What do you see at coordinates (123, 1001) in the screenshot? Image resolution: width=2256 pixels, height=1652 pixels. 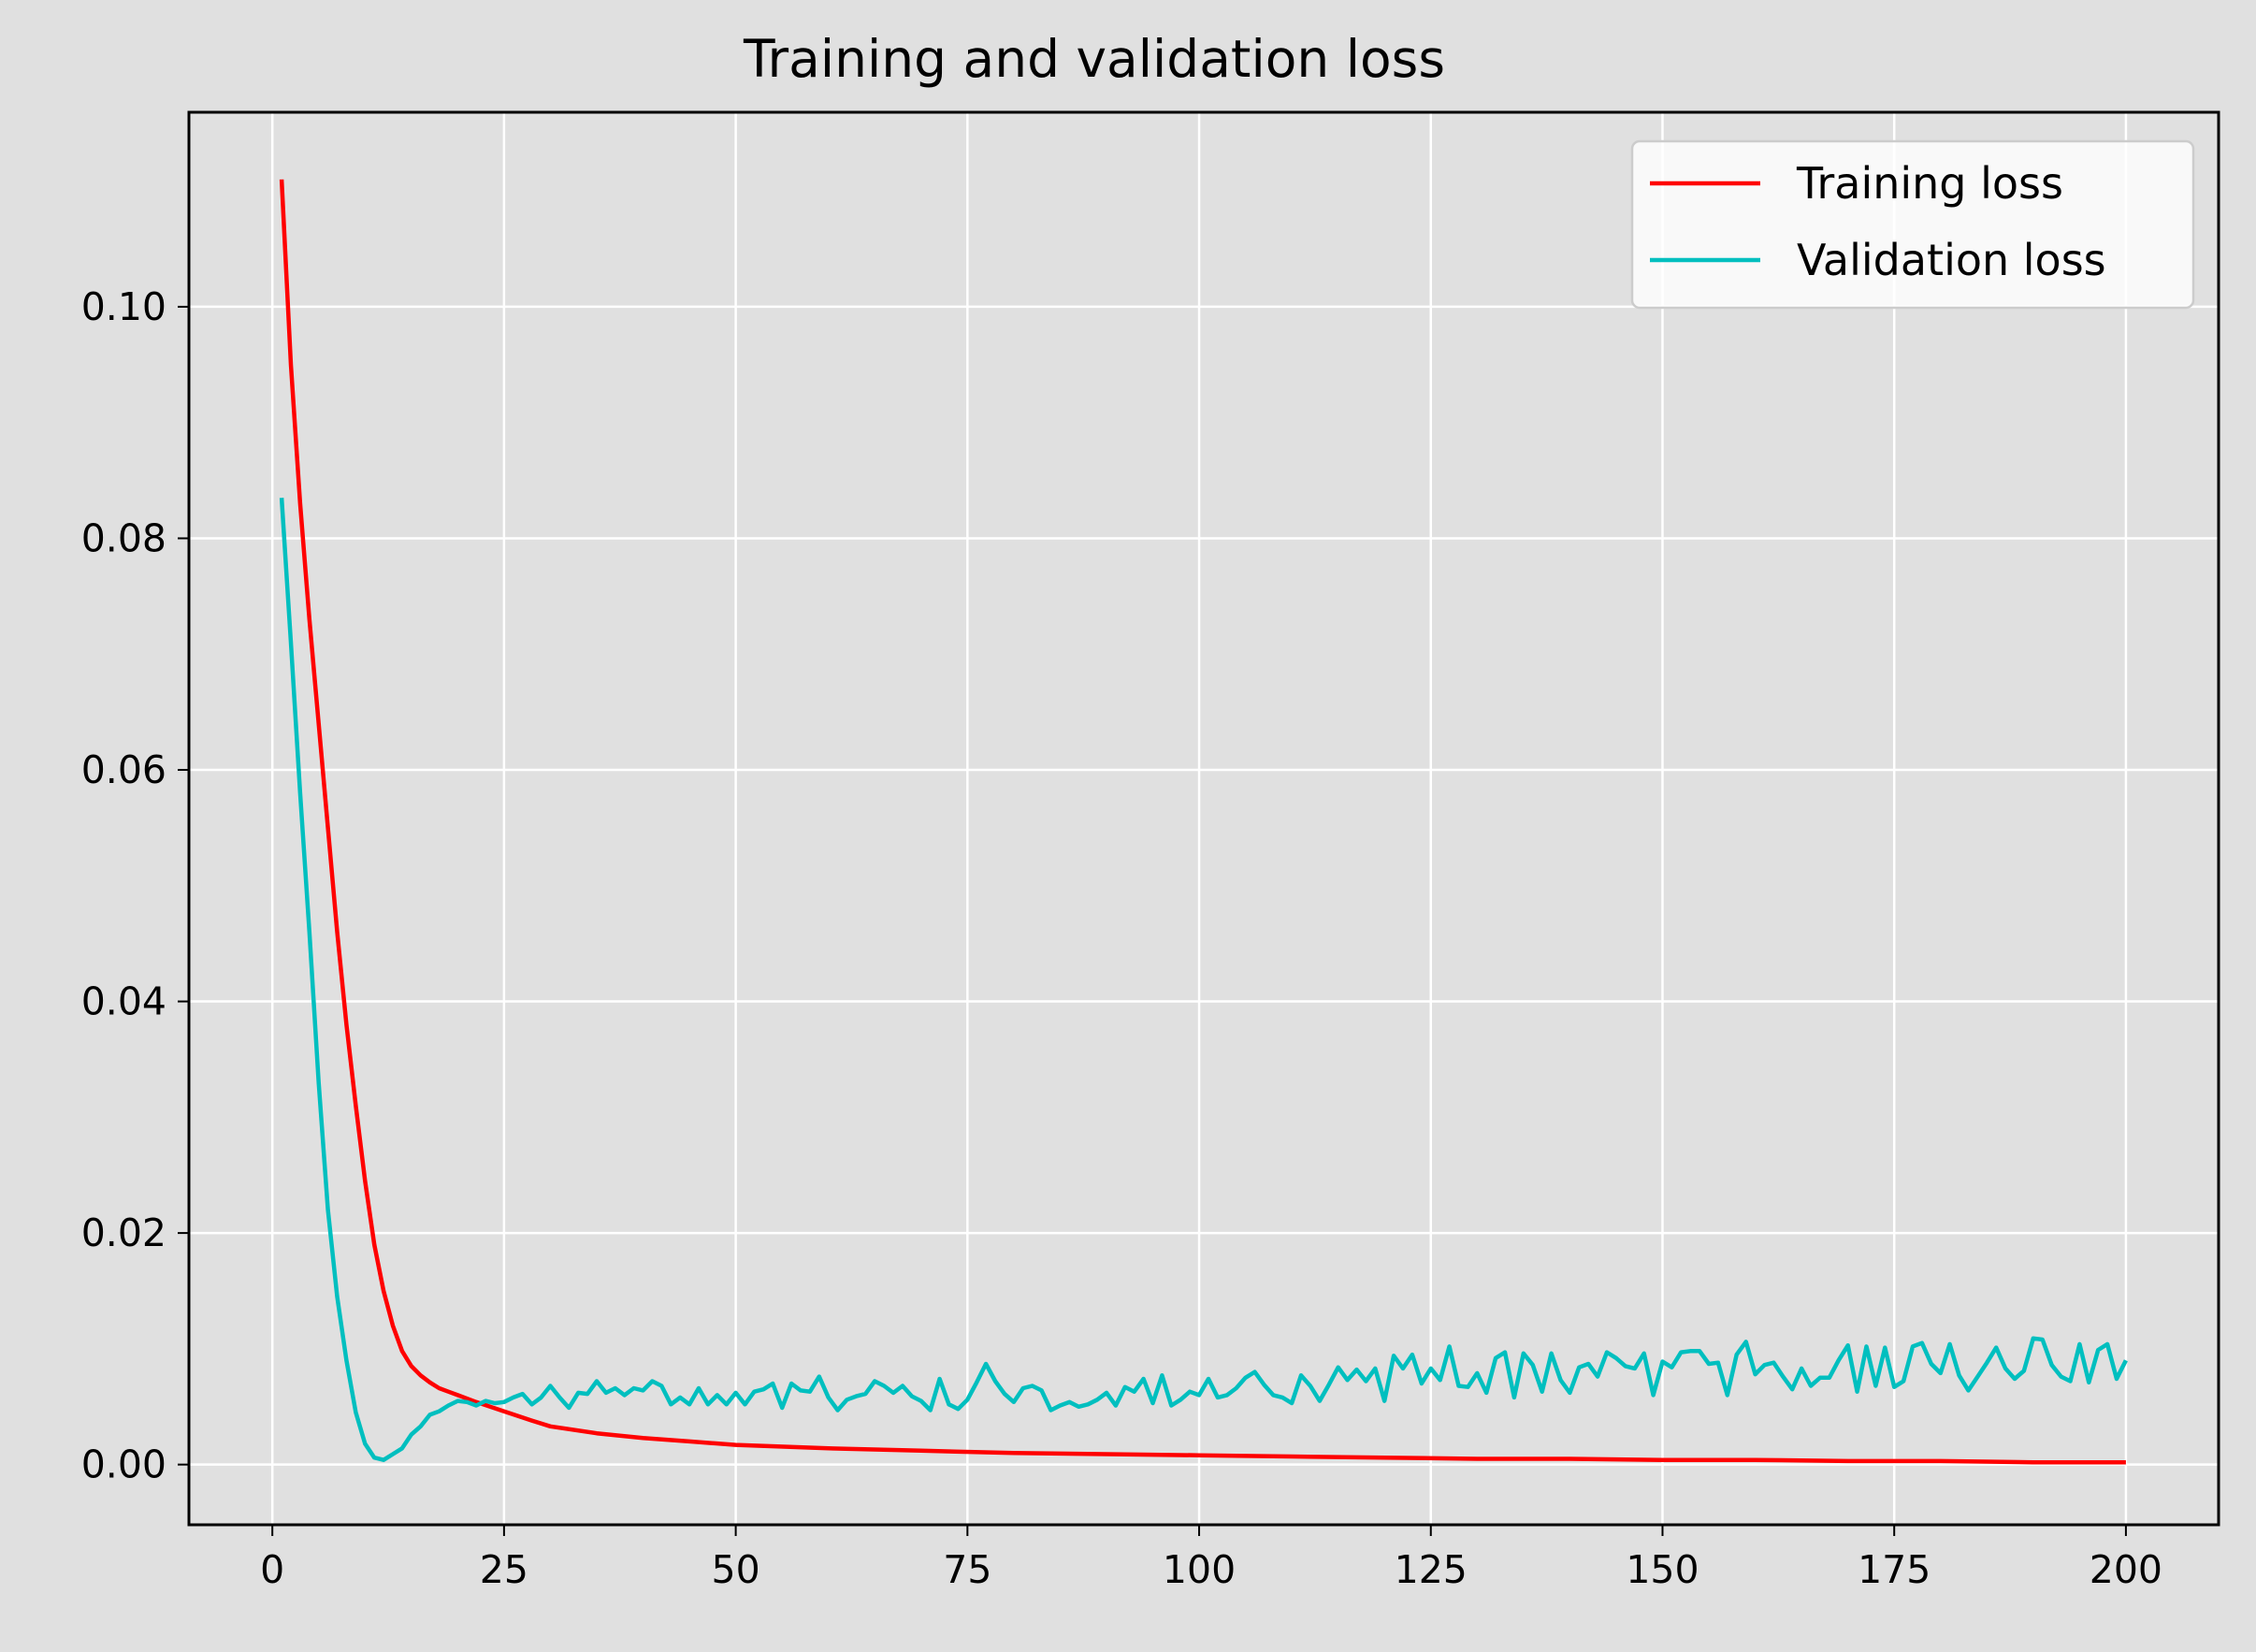 I see `y-tick-label: 0.04` at bounding box center [123, 1001].